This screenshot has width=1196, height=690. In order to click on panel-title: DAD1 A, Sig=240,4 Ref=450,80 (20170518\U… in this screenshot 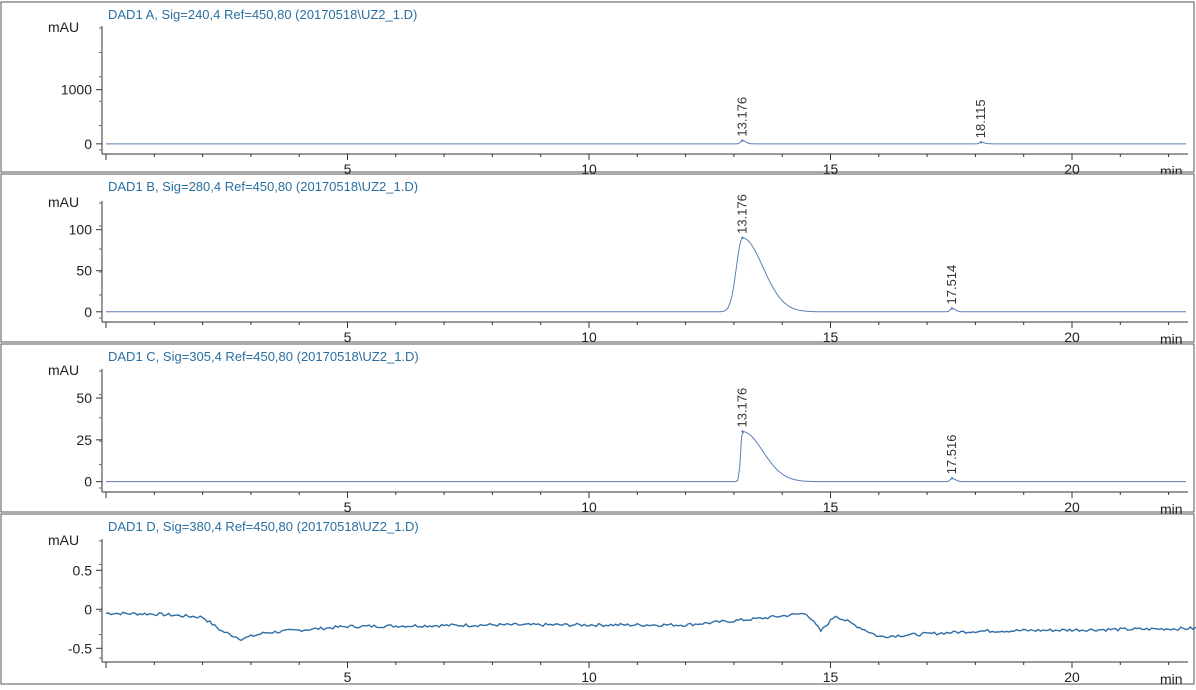, I will do `click(262, 14)`.